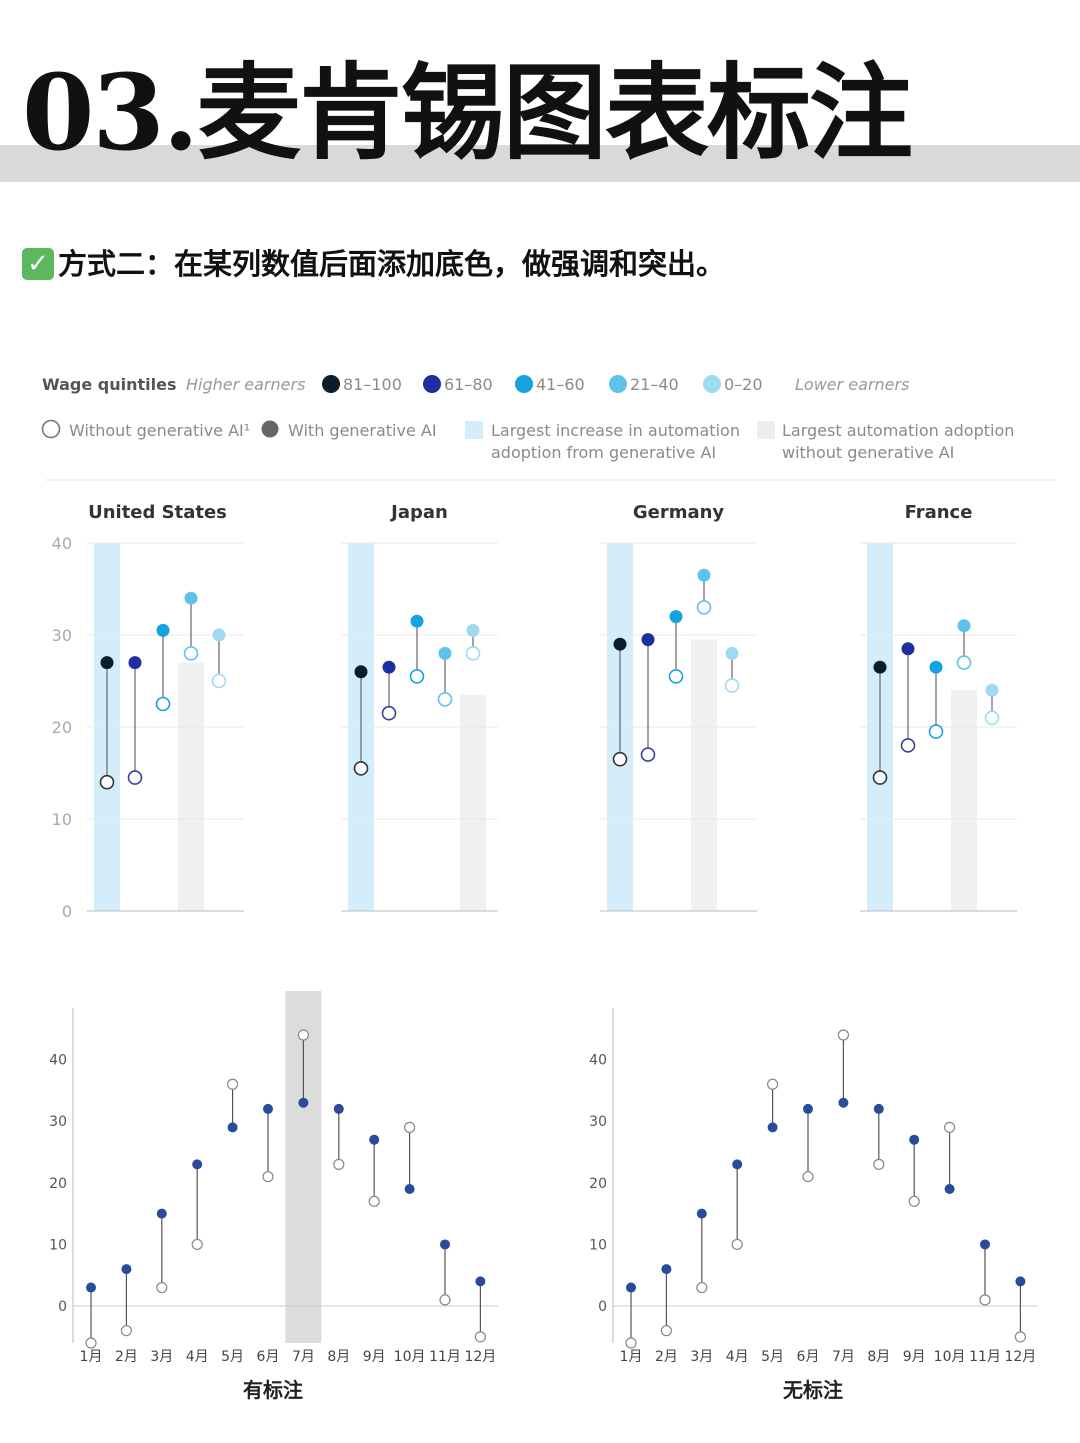 This screenshot has height=1443, width=1080. Describe the element at coordinates (852, 384) in the screenshot. I see `legend-lower-earners: Lower earners` at that location.